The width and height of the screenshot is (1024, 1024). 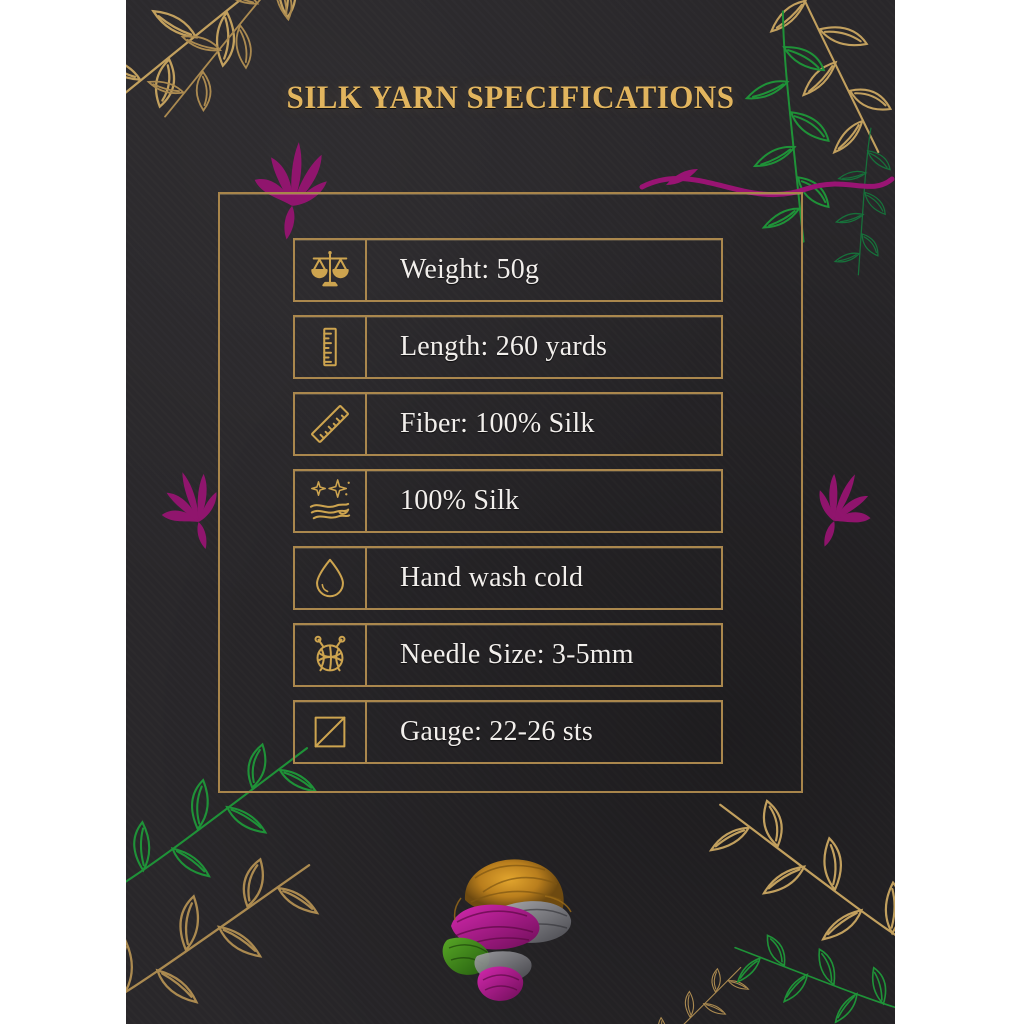 What do you see at coordinates (229, 934) in the screenshot?
I see `leaf-branch-gold-bottom-left-icon` at bounding box center [229, 934].